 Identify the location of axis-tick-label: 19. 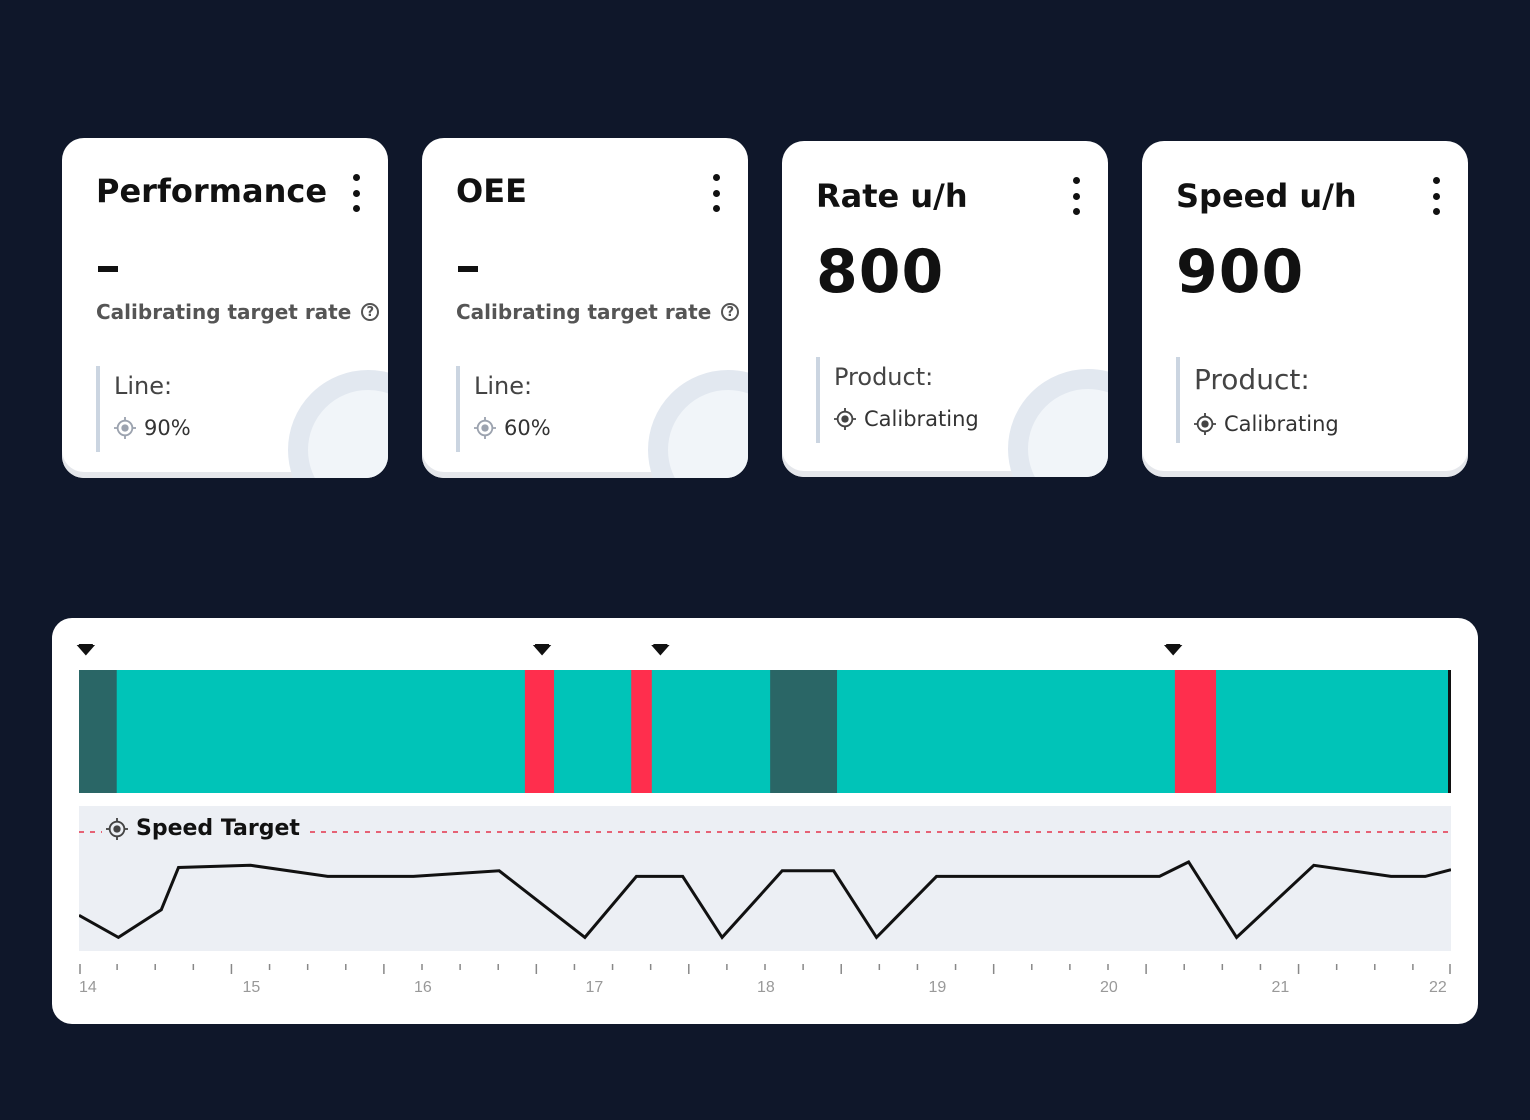
(938, 987).